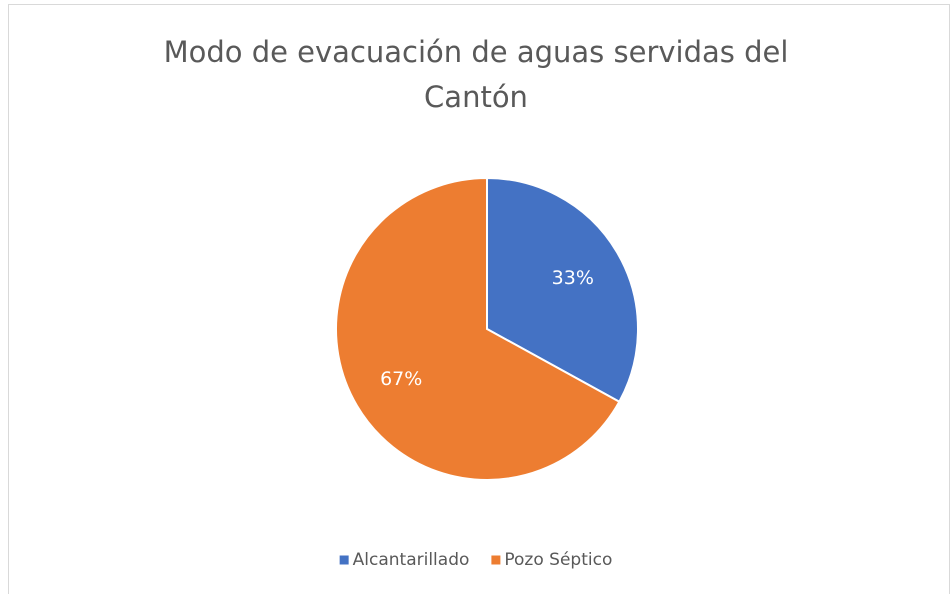  I want to click on data-label: 67%, so click(401, 379).